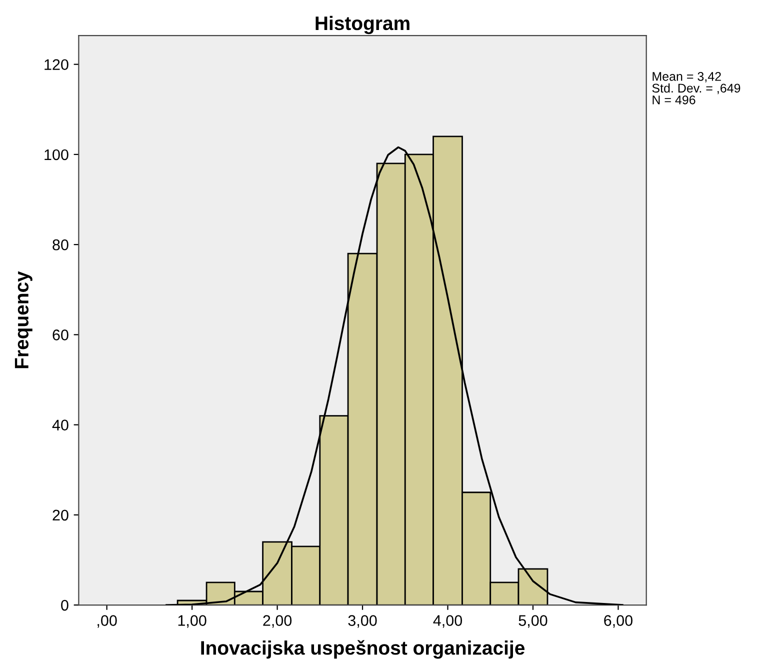  What do you see at coordinates (60, 515) in the screenshot?
I see `y-tick-label: 20` at bounding box center [60, 515].